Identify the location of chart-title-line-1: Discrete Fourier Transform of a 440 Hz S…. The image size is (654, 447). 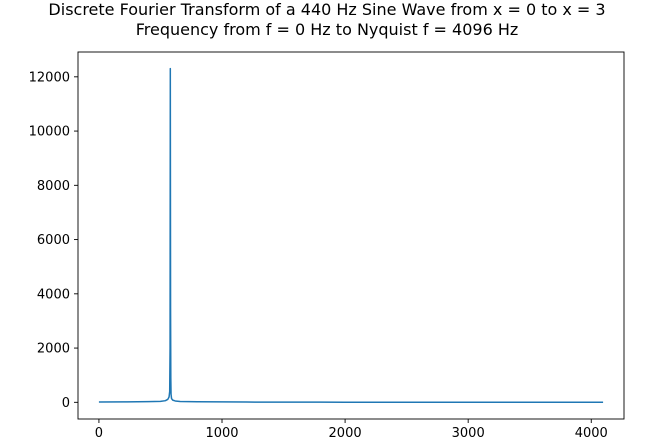
(327, 9).